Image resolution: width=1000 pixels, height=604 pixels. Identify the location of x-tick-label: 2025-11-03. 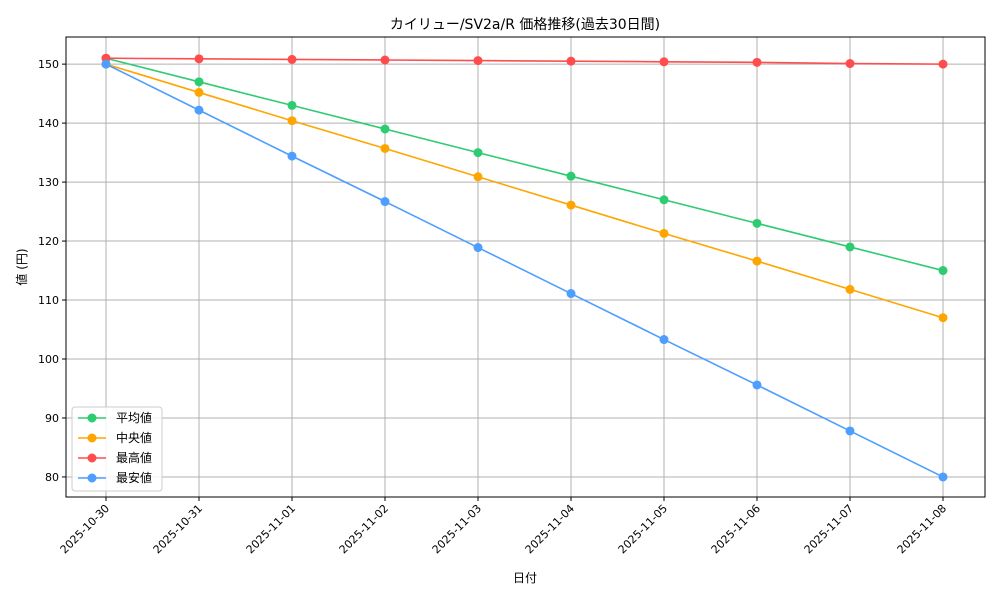
(457, 529).